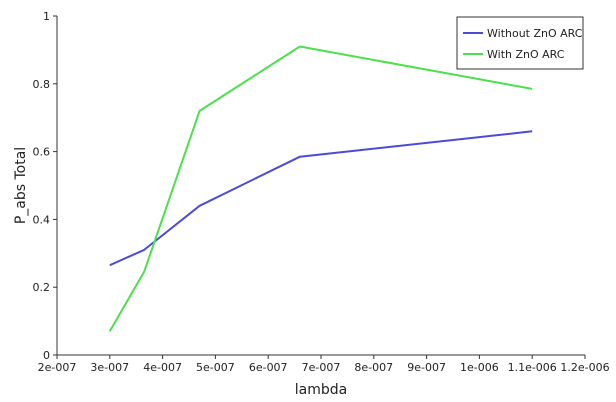 The image size is (616, 402). I want to click on y-tick-label: 0.4, so click(42, 219).